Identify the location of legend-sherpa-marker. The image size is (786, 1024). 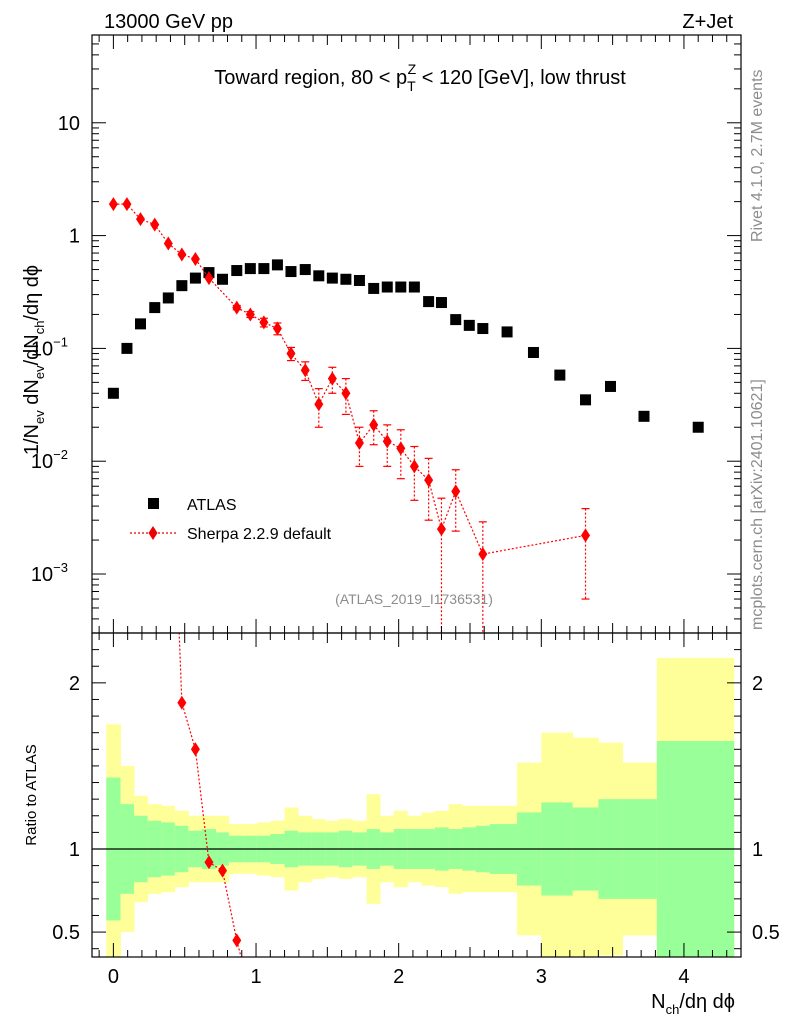
(153, 533).